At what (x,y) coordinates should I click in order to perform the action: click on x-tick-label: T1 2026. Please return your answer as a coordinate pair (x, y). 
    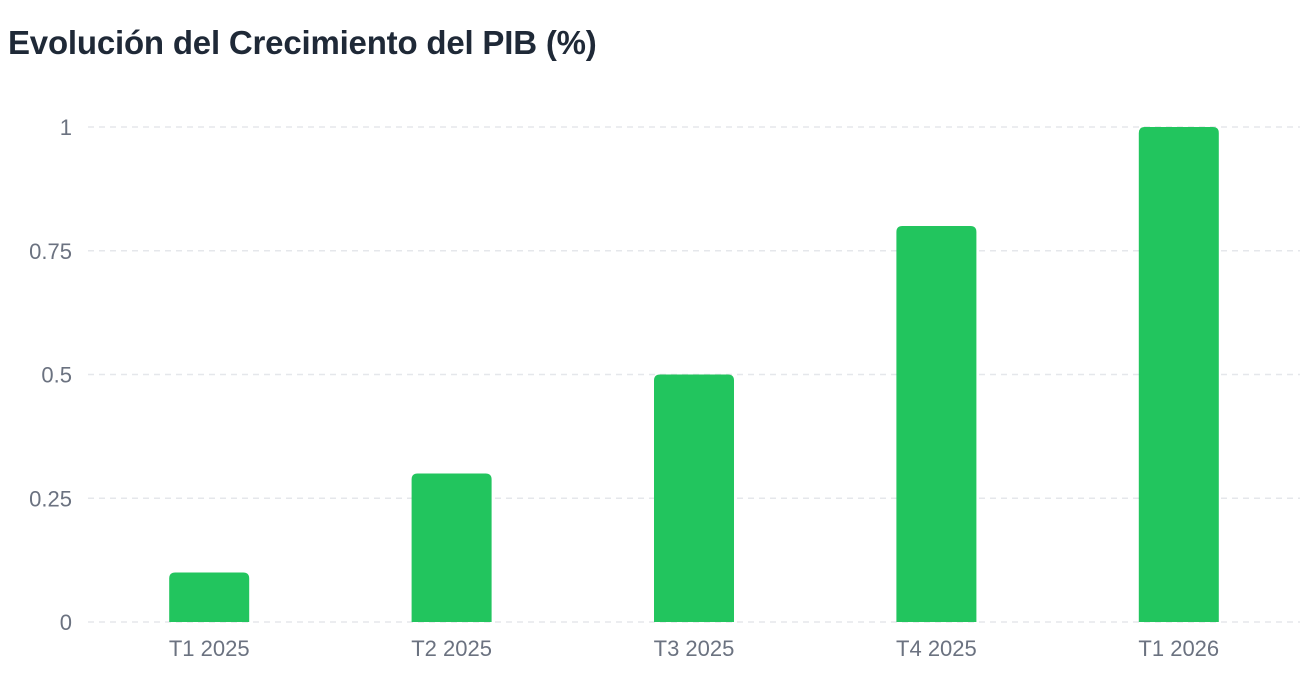
    Looking at the image, I should click on (1178, 648).